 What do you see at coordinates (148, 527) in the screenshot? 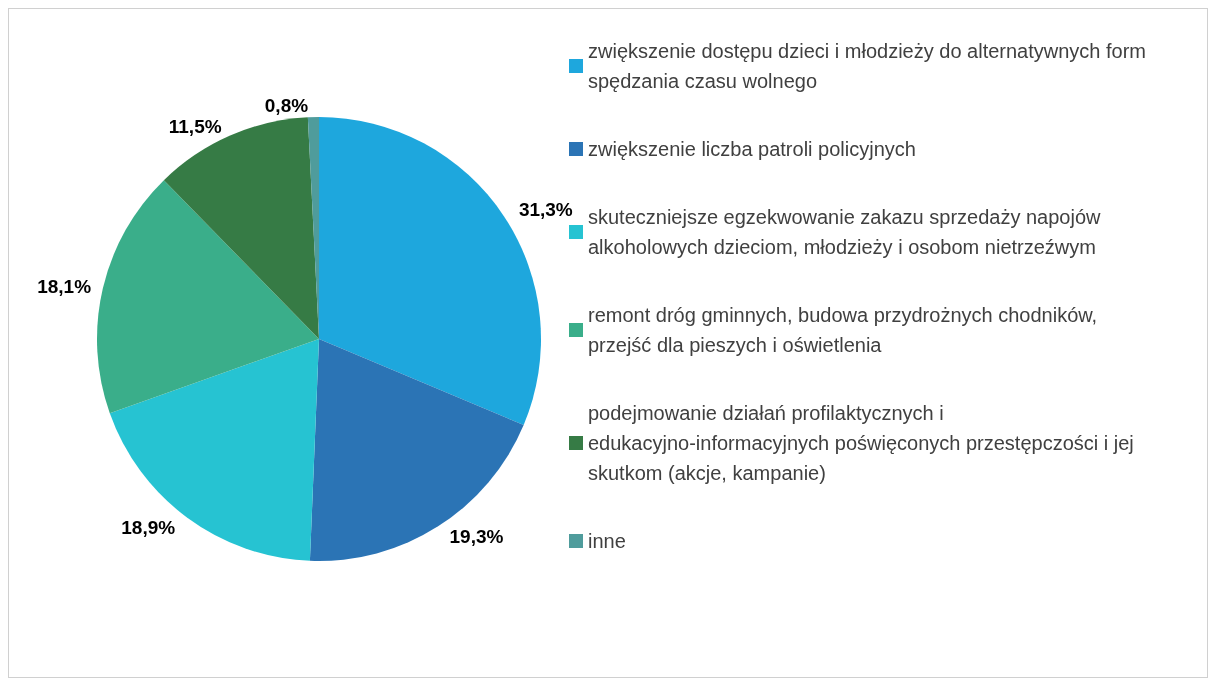
I see `data-label: 18,9%` at bounding box center [148, 527].